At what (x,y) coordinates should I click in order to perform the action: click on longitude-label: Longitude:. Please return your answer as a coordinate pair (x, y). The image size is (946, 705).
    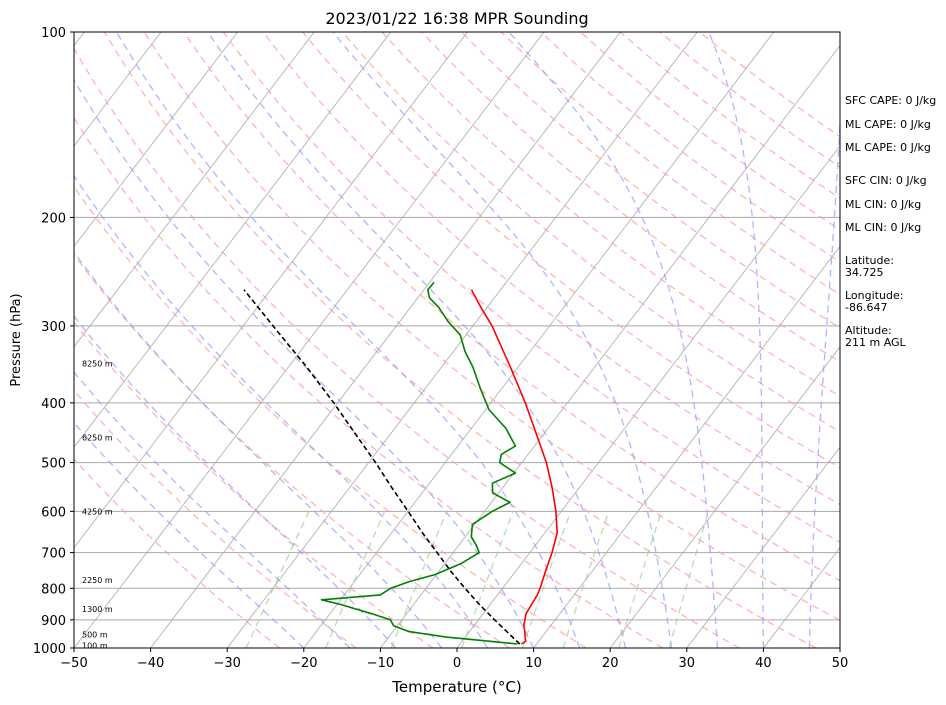
    Looking at the image, I should click on (874, 295).